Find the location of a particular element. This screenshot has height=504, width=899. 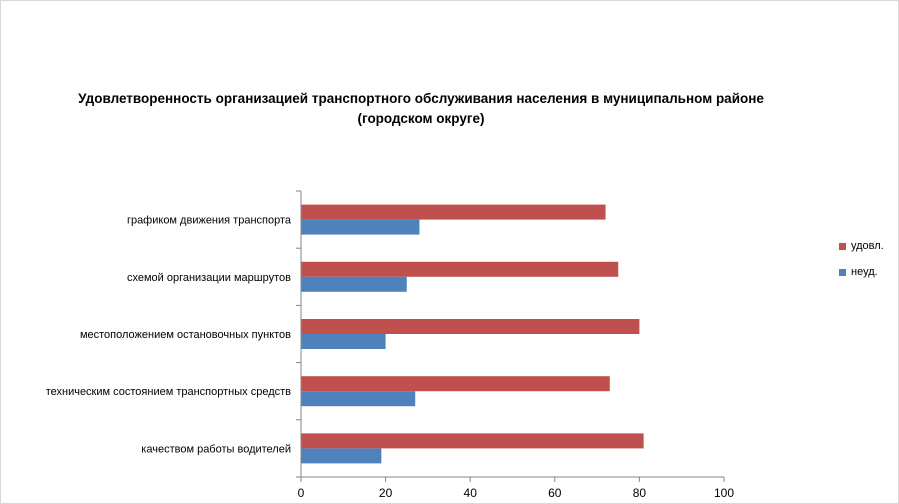

legend-label-udovl: удовл. is located at coordinates (867, 246).